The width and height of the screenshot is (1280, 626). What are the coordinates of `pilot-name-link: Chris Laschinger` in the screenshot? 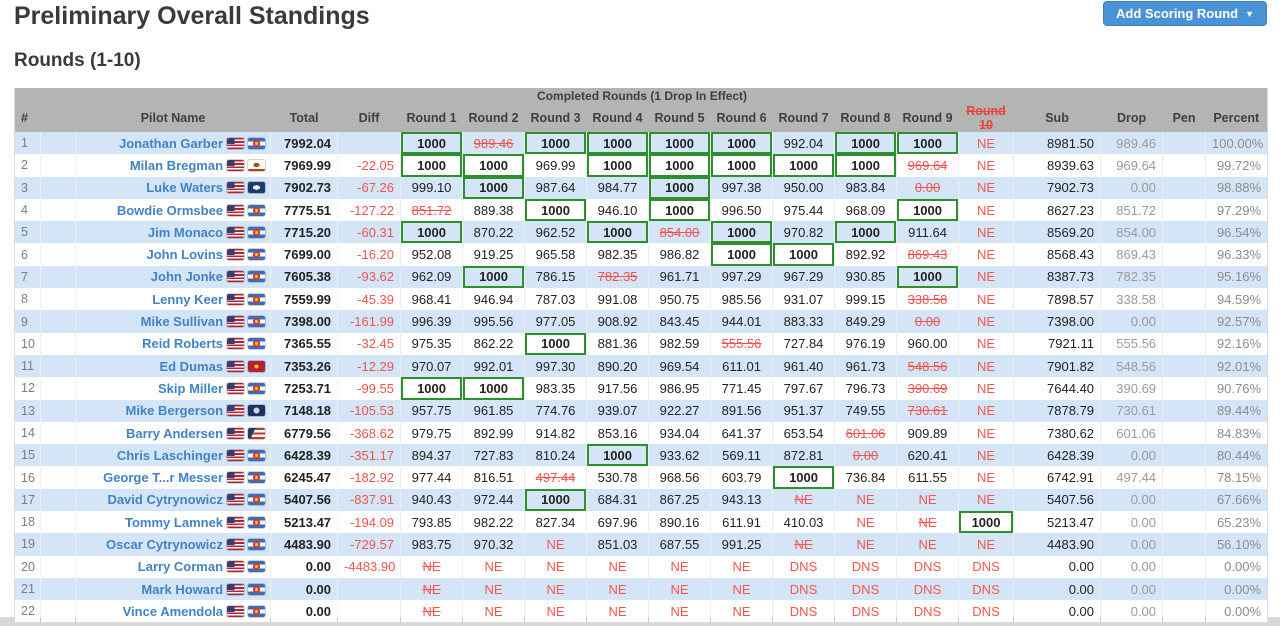 It's located at (170, 455).